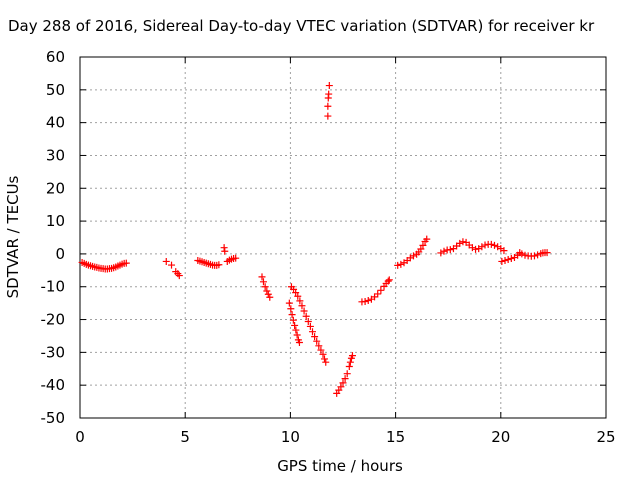 The image size is (640, 480). What do you see at coordinates (53, 352) in the screenshot?
I see `y-tick-label: -30` at bounding box center [53, 352].